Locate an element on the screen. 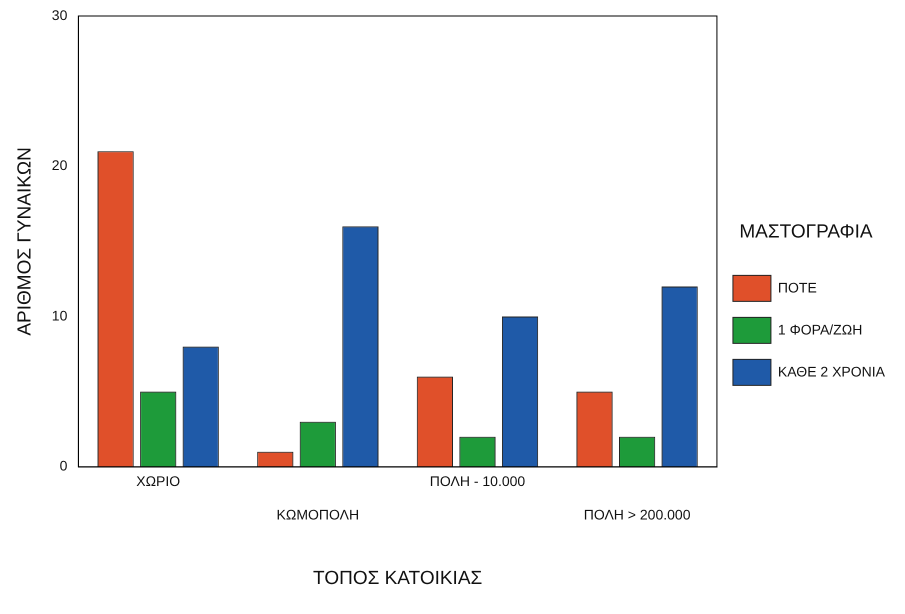  y-tick-label: 30 is located at coordinates (60, 14).